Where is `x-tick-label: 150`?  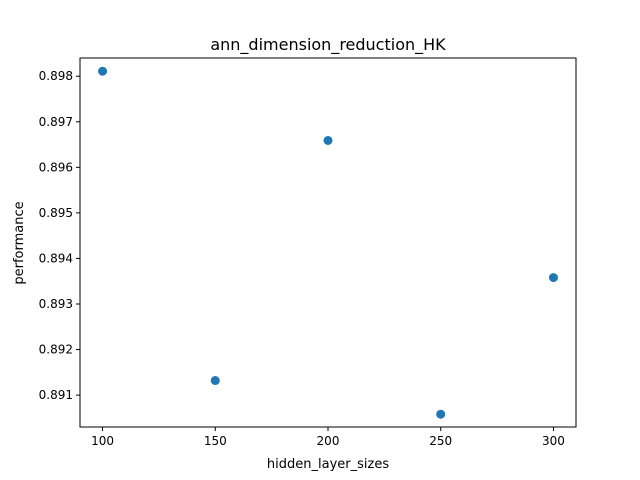
x-tick-label: 150 is located at coordinates (215, 441).